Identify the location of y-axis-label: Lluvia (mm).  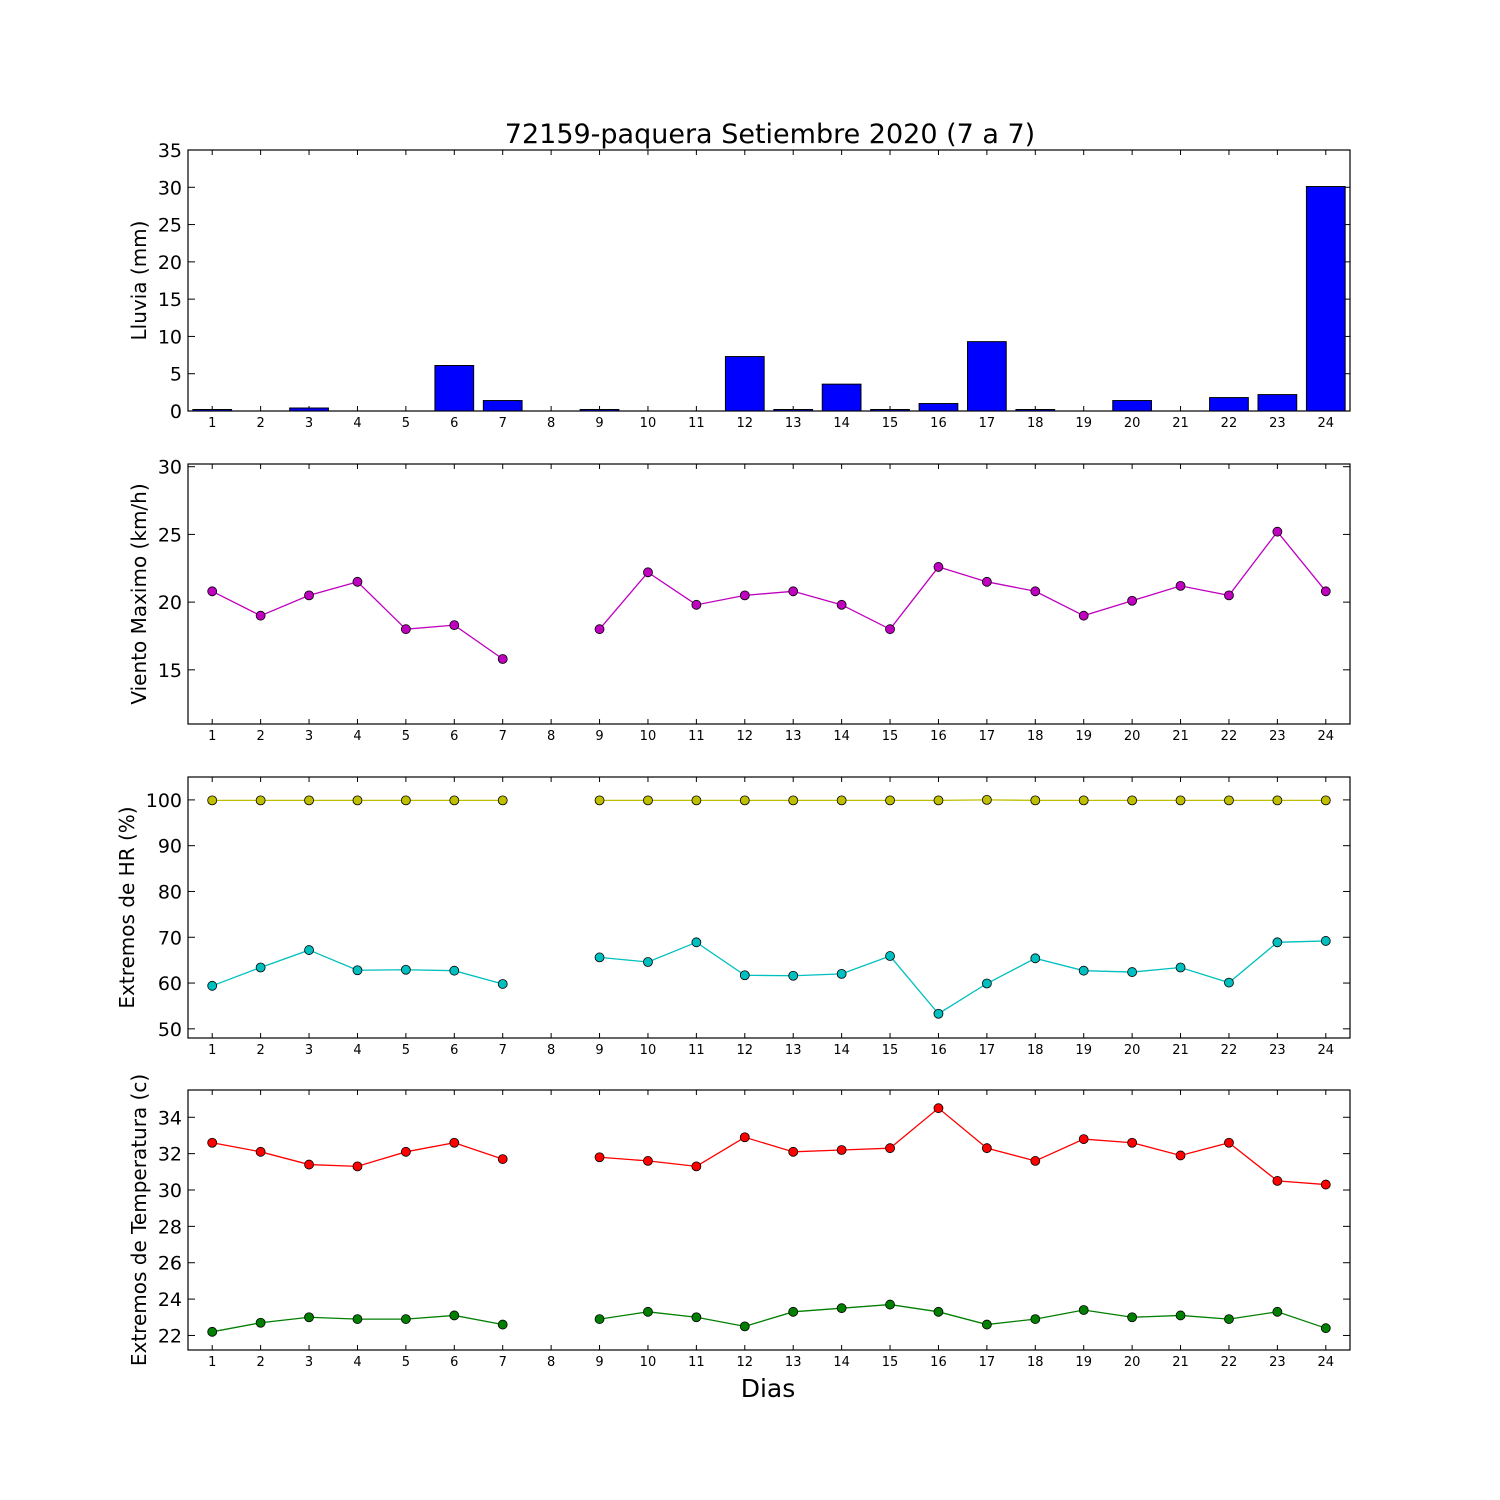
(139, 281).